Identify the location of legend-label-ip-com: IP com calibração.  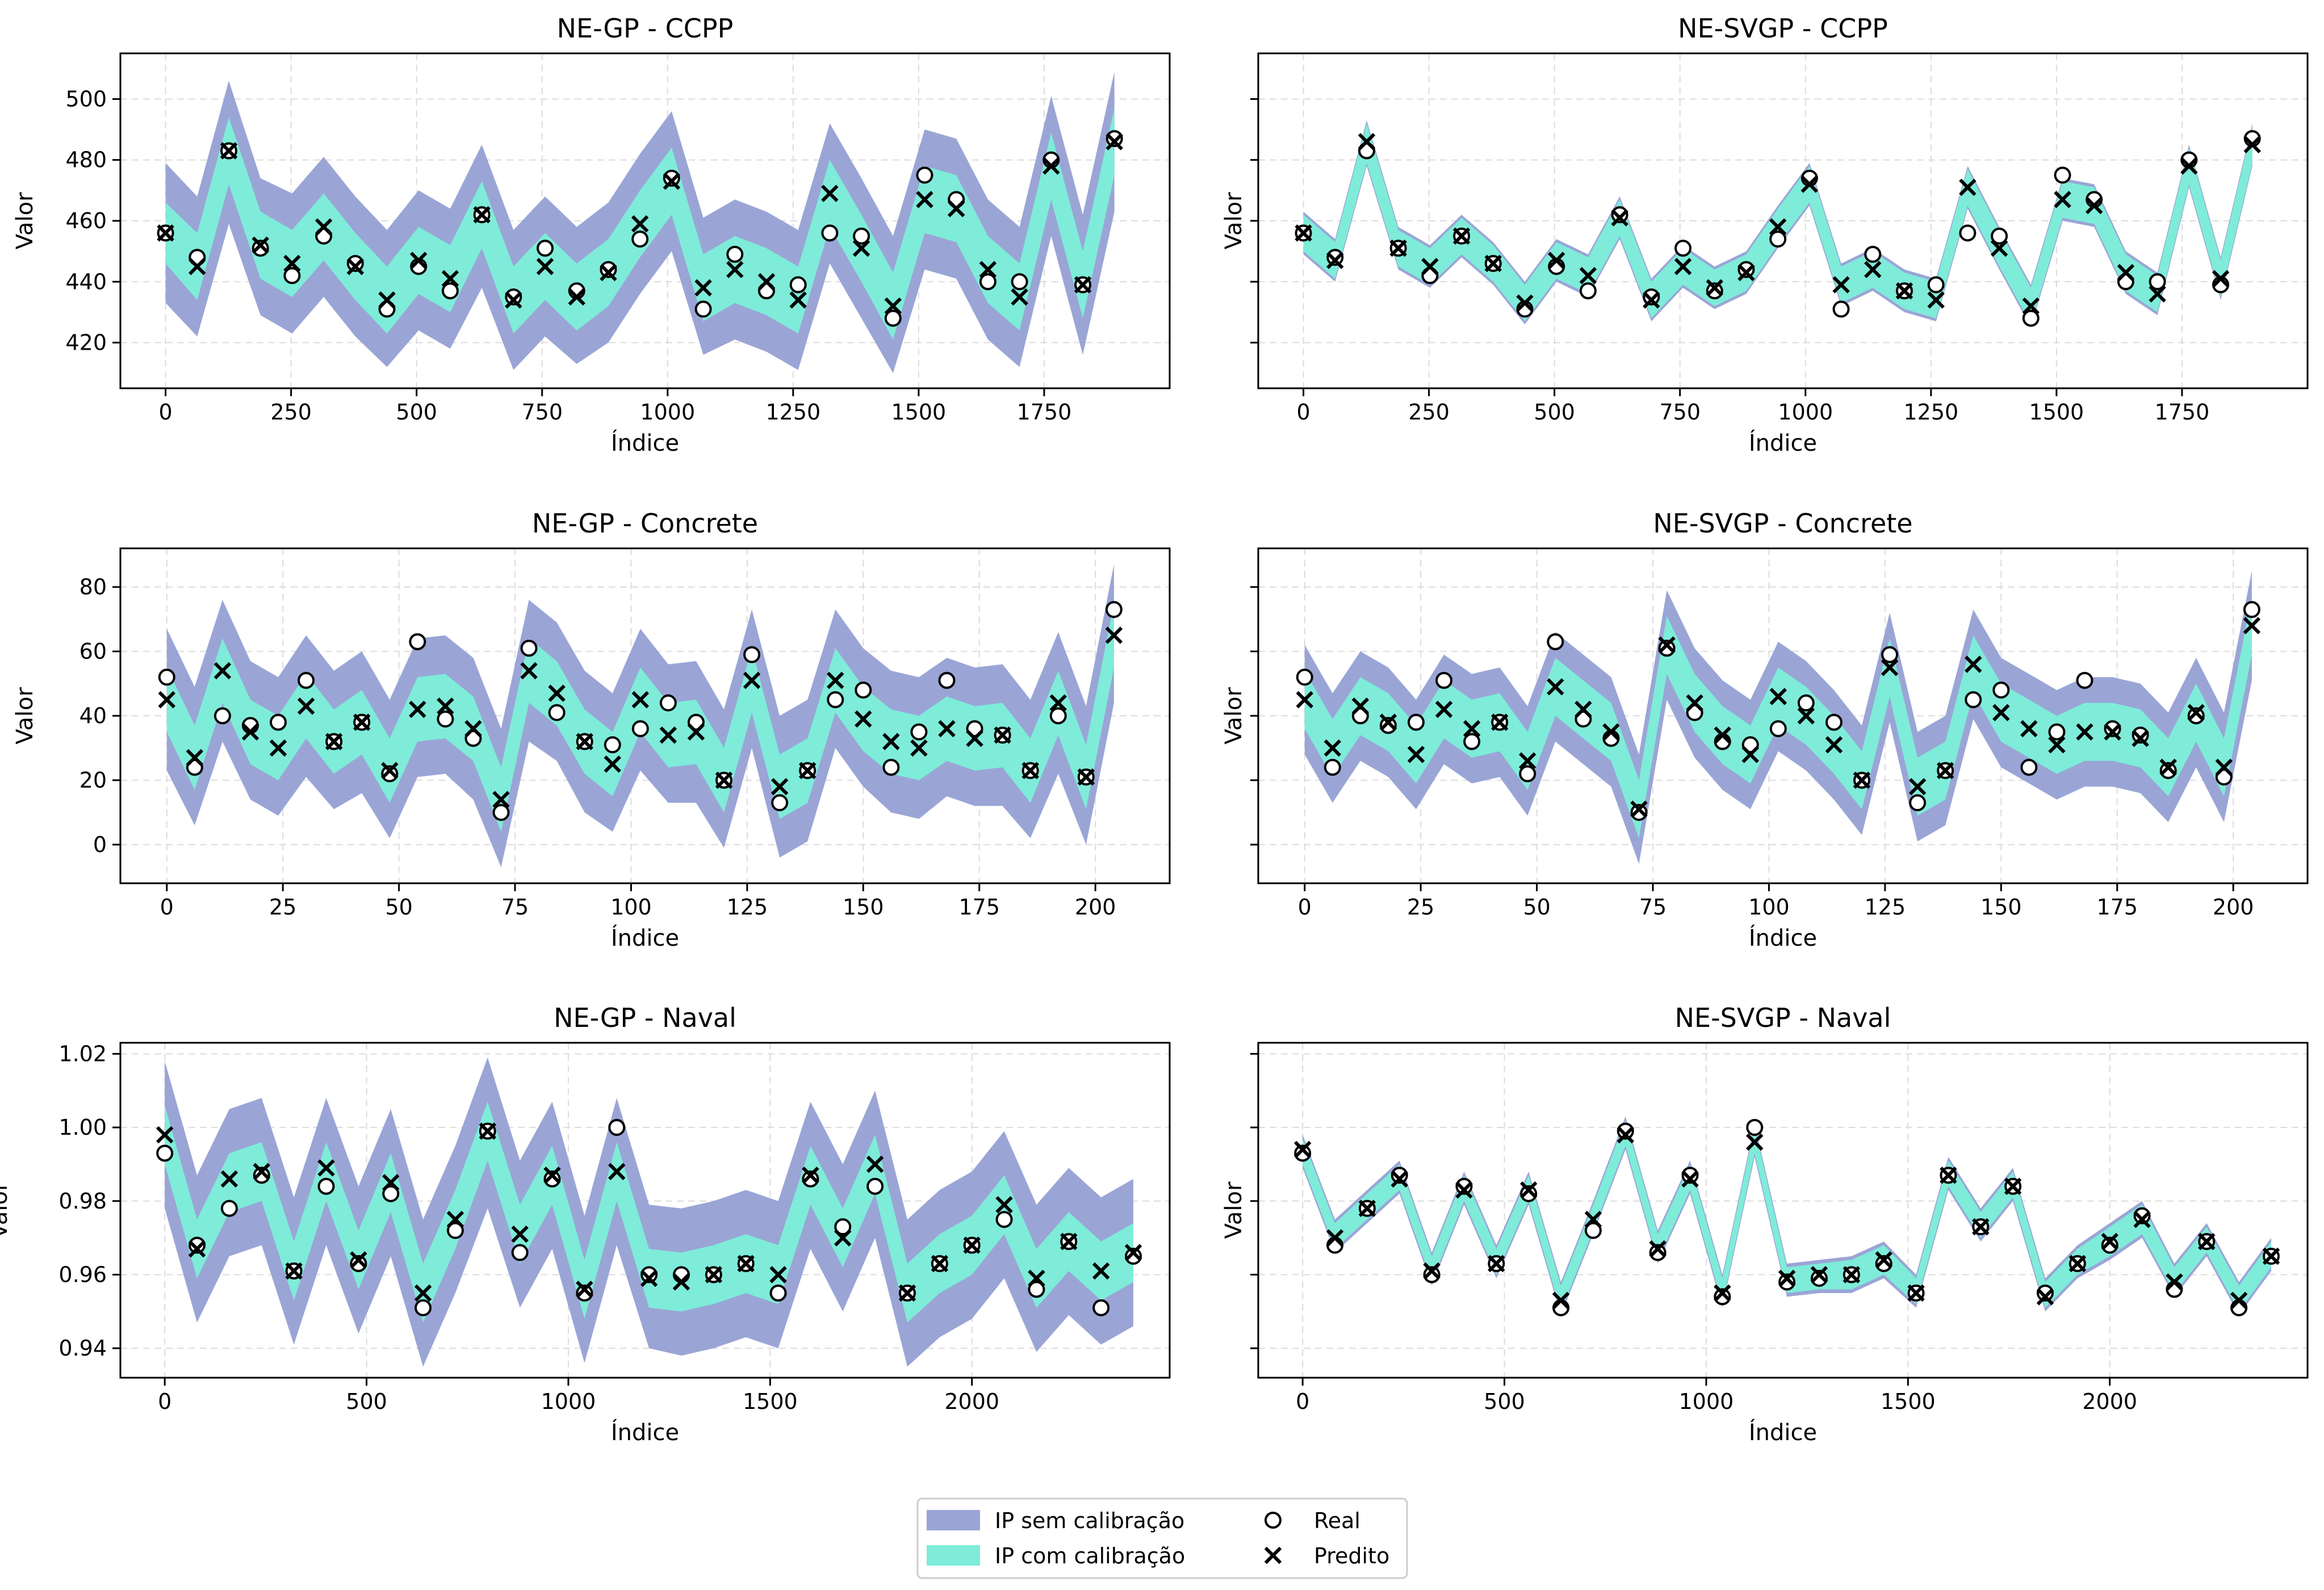
(1090, 1555).